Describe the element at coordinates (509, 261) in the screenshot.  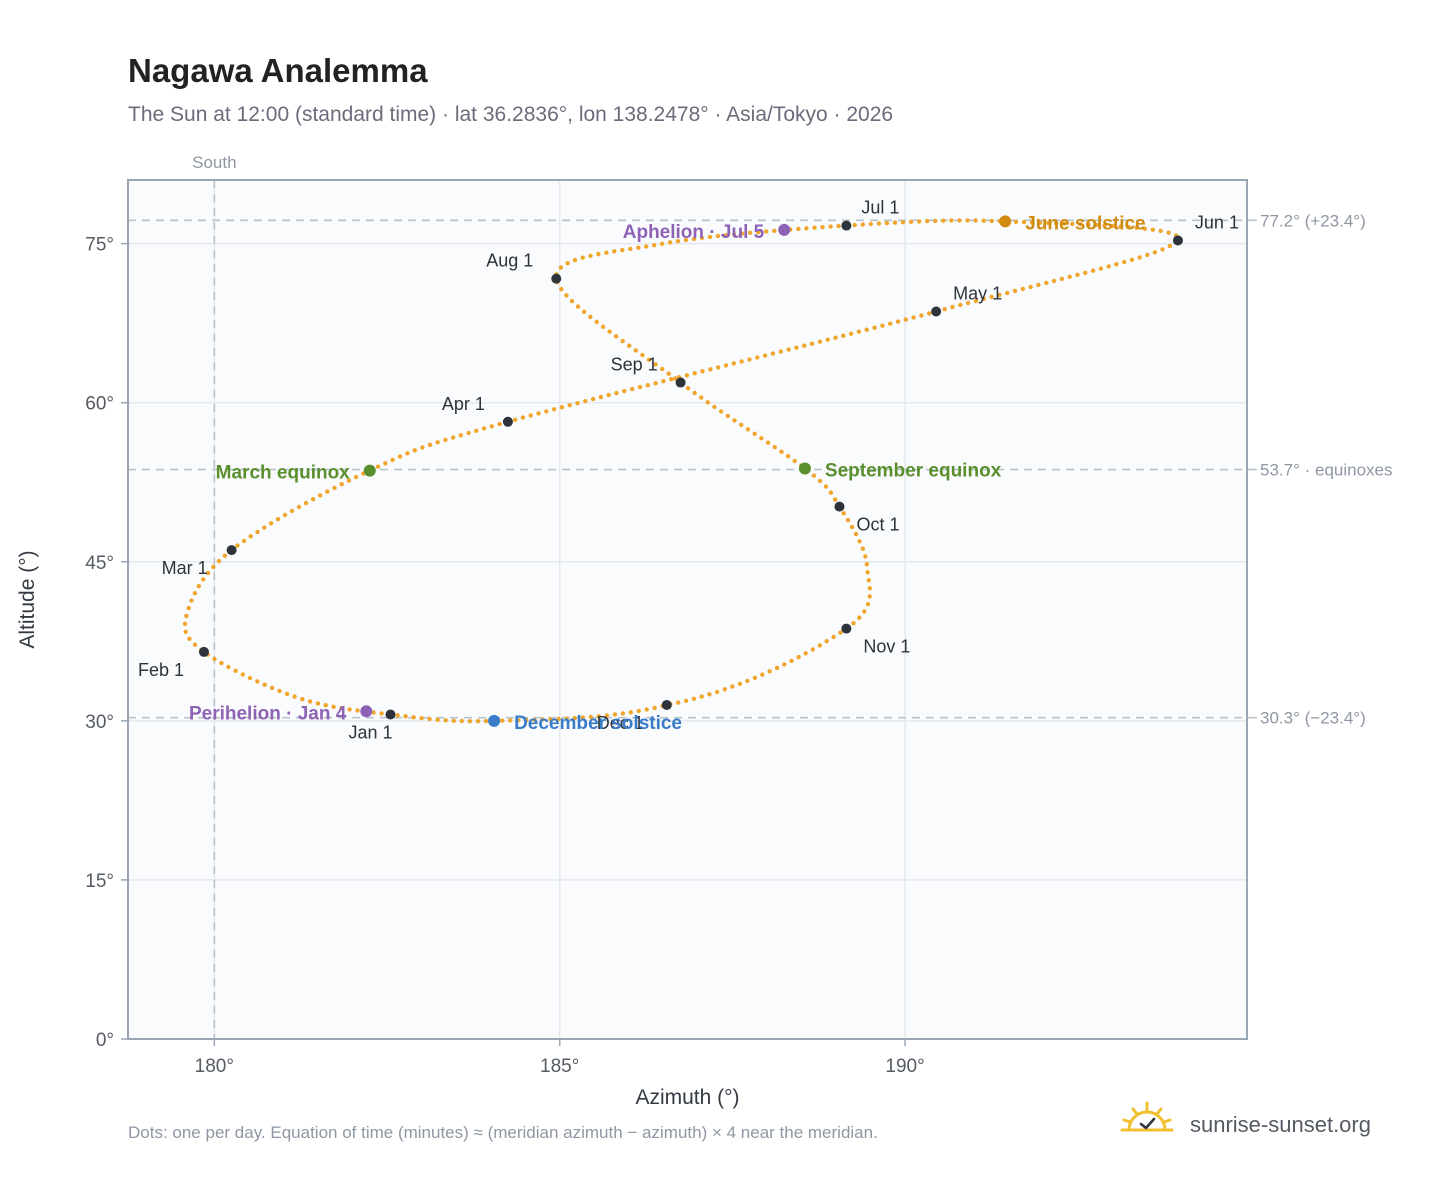
I see `month-label: Aug 1` at that location.